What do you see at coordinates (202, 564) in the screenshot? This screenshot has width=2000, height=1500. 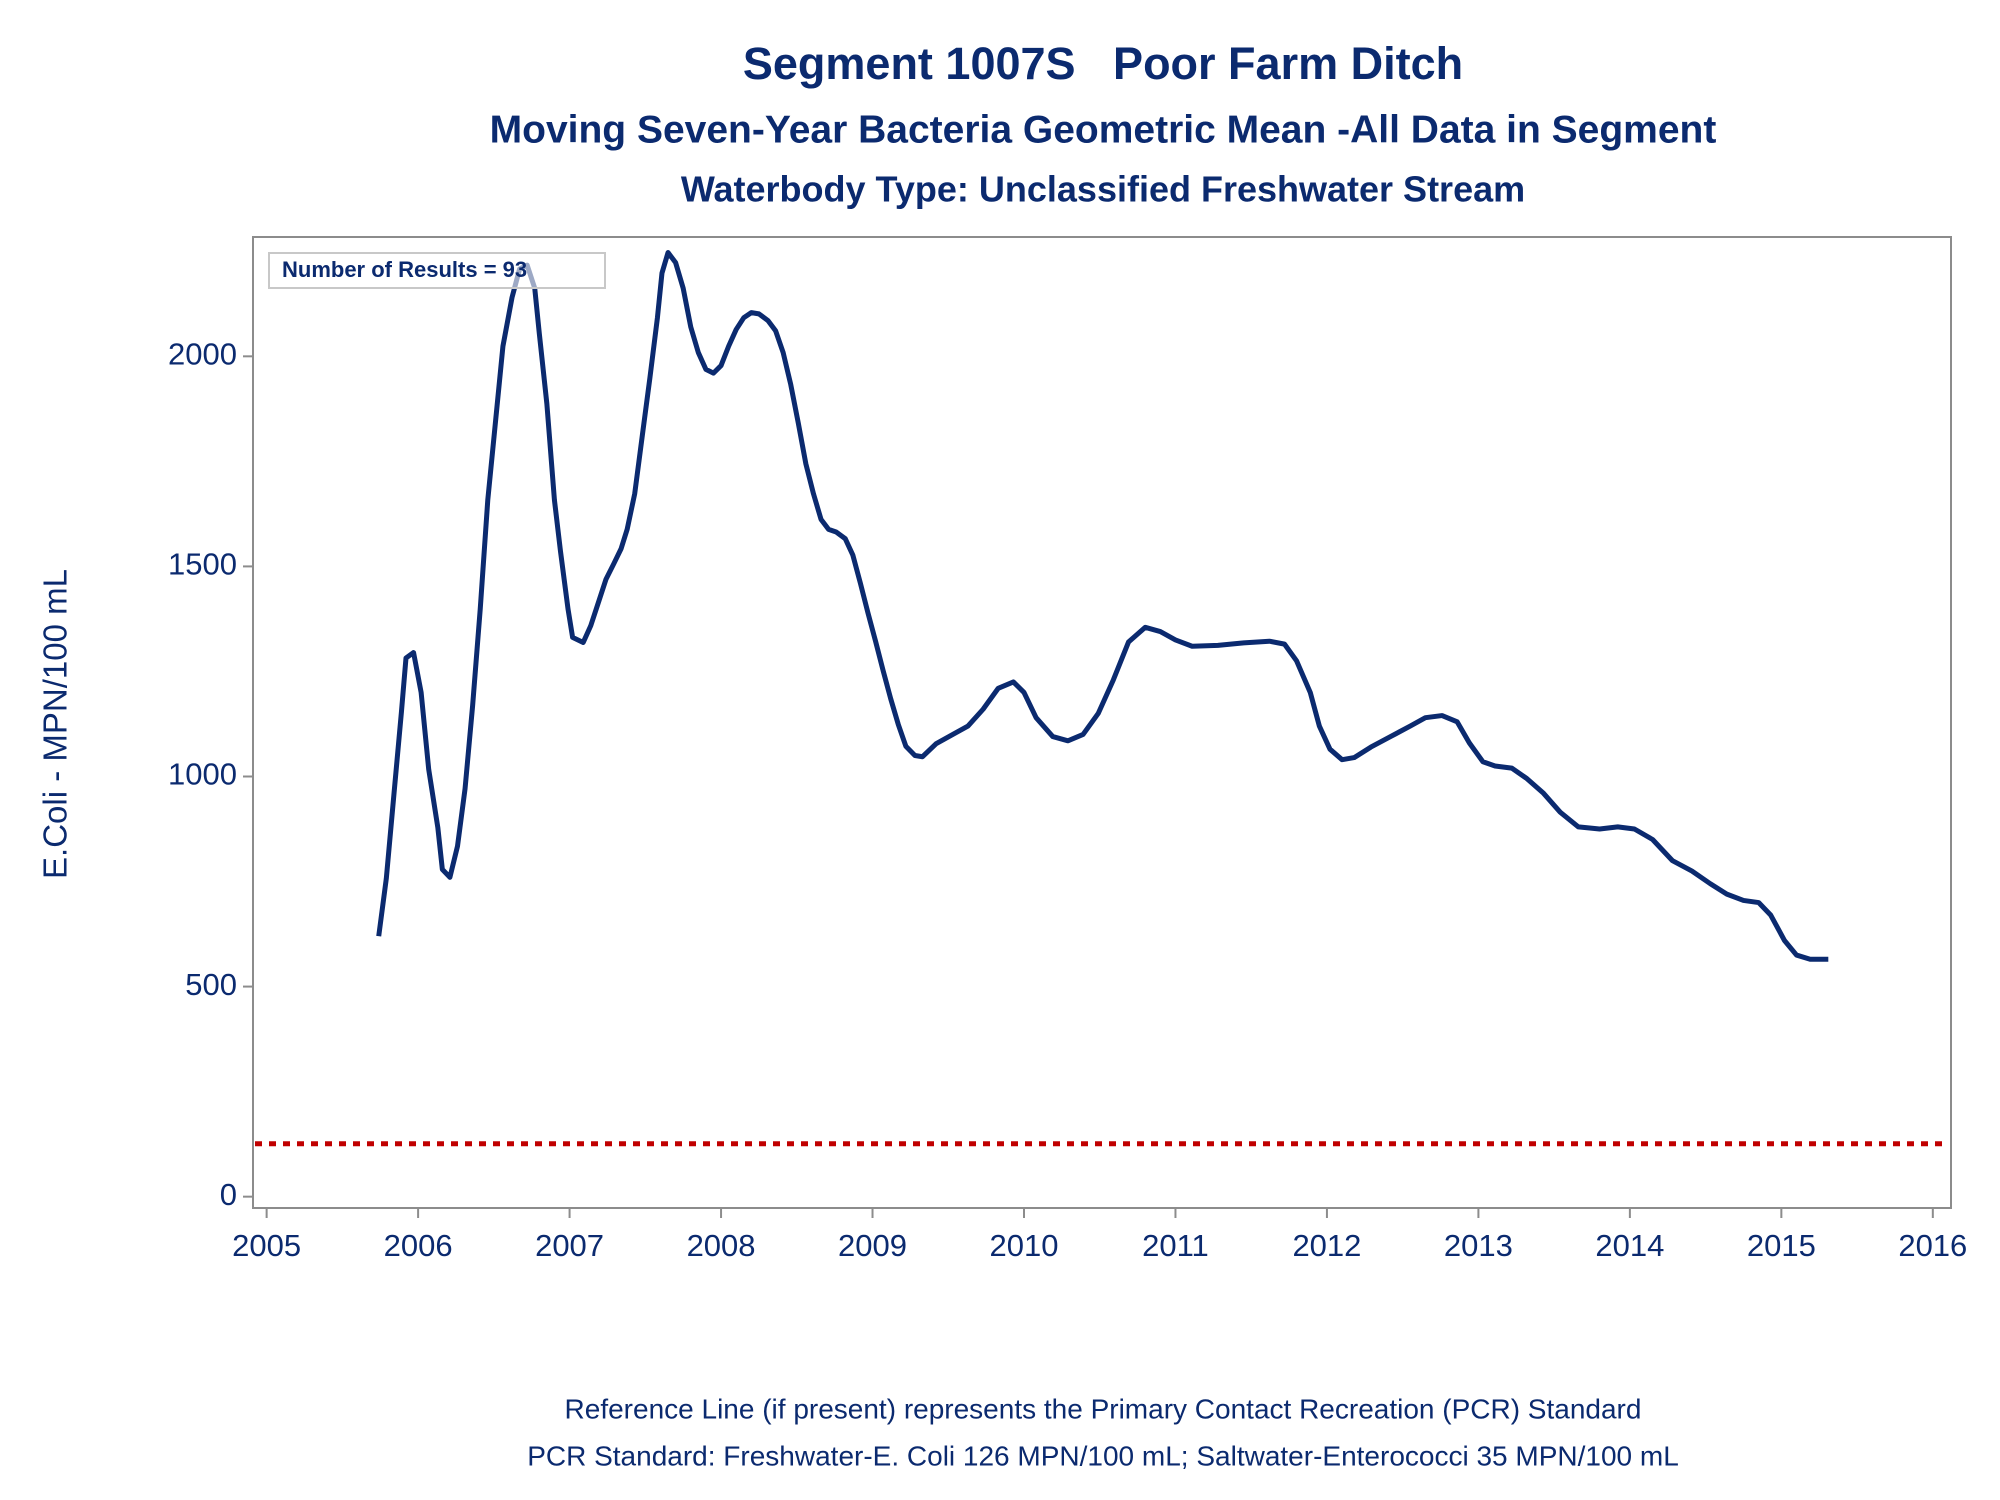 I see `y-tick-label: 1500` at bounding box center [202, 564].